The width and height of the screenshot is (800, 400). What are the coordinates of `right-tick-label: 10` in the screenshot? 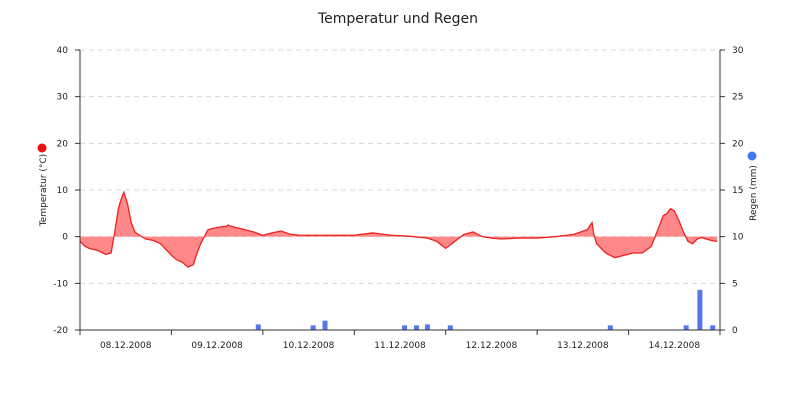 It's located at (738, 238).